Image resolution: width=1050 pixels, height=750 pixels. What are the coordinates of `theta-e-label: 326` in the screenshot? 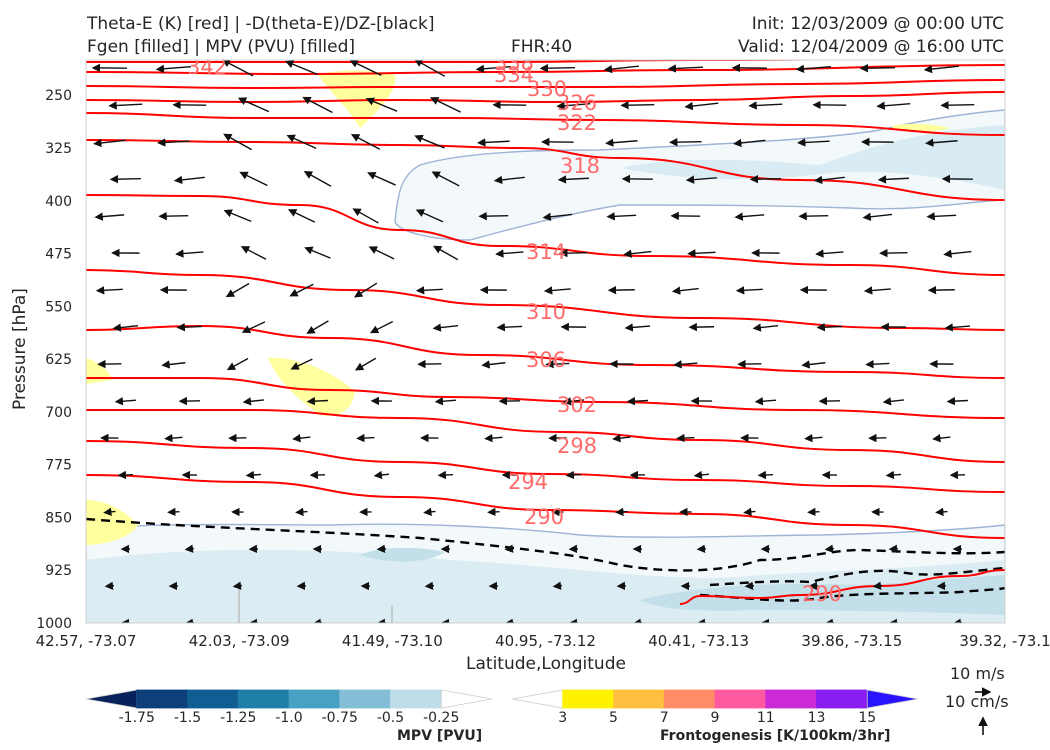 It's located at (577, 103).